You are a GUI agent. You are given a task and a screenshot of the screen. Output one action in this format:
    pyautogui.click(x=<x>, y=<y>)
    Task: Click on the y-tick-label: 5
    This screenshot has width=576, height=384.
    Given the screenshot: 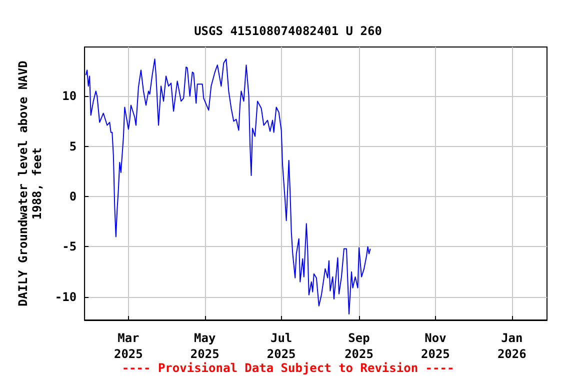 What is the action you would take?
    pyautogui.click(x=73, y=146)
    